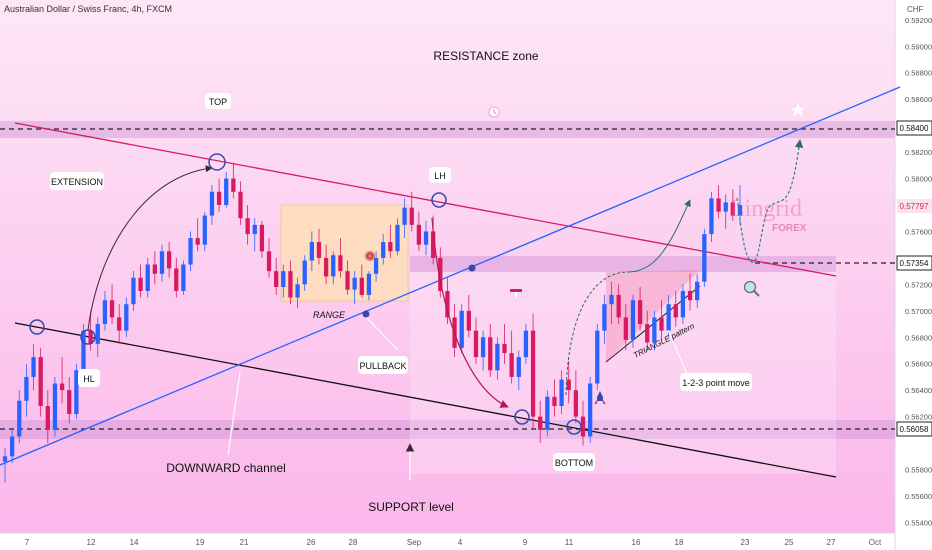  Describe the element at coordinates (918, 46) in the screenshot. I see `price-tick-label: 0.59000` at that location.